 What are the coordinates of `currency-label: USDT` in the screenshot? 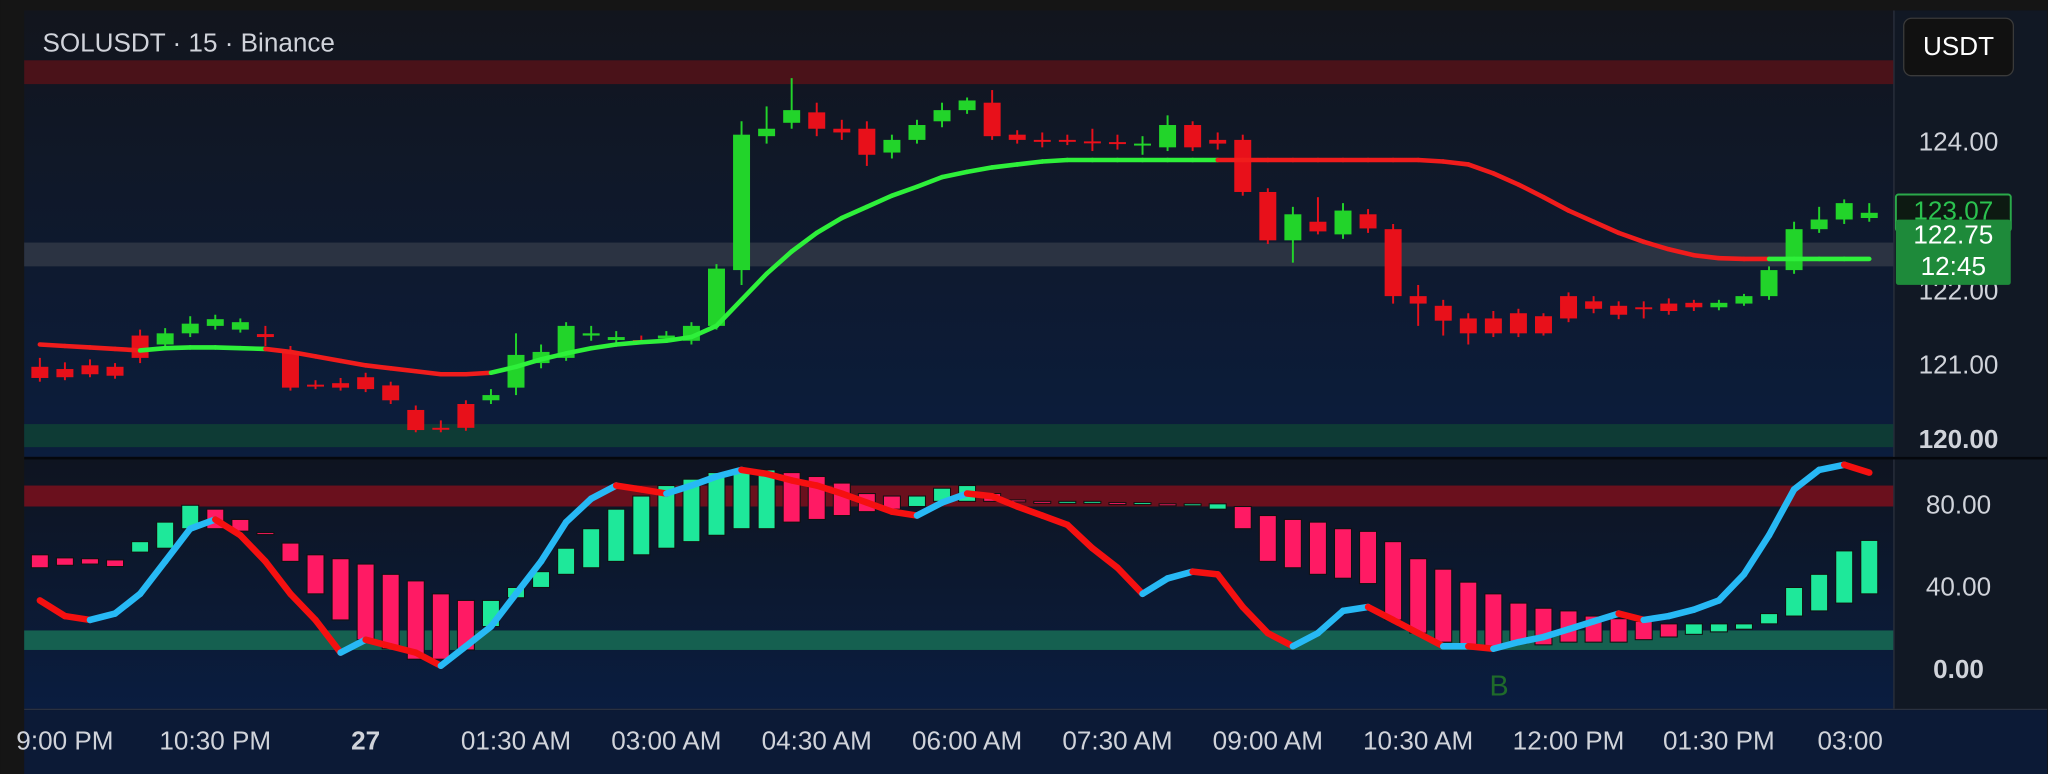 It's located at (1958, 46).